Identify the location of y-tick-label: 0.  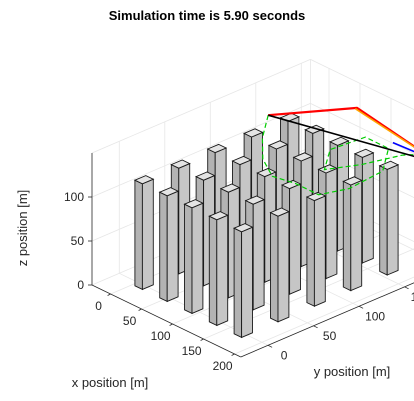
(284, 355).